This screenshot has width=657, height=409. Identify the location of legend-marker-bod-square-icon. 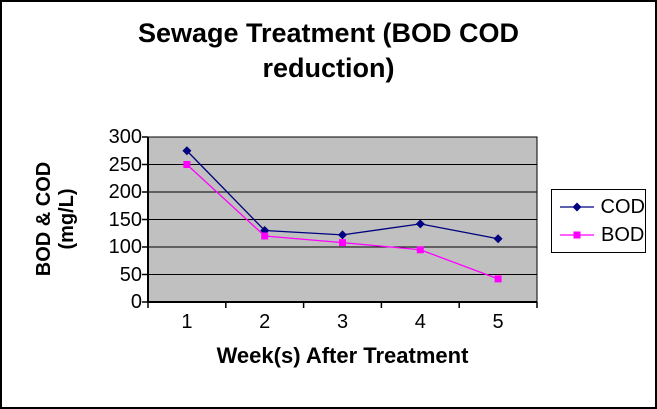
(577, 235).